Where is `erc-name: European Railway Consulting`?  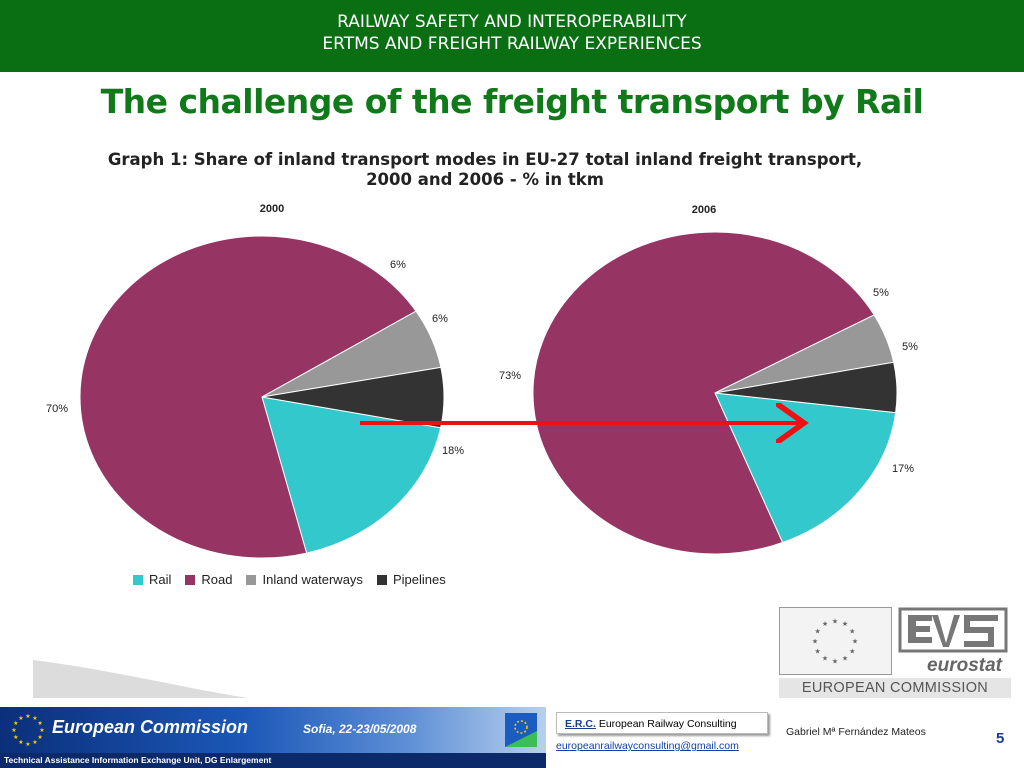 erc-name: European Railway Consulting is located at coordinates (667, 724).